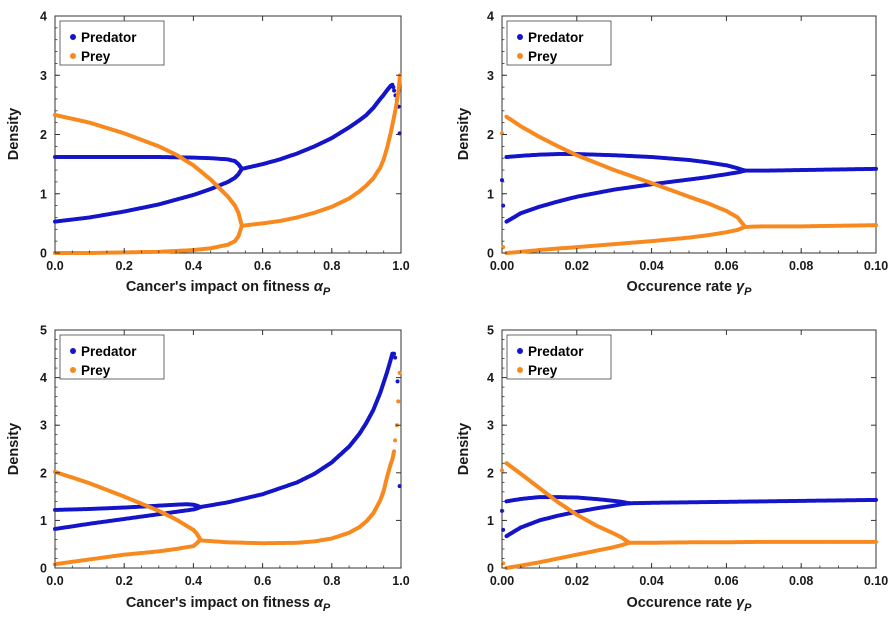 Image resolution: width=895 pixels, height=617 pixels. What do you see at coordinates (124, 266) in the screenshot?
I see `x-tick-label: 0.2` at bounding box center [124, 266].